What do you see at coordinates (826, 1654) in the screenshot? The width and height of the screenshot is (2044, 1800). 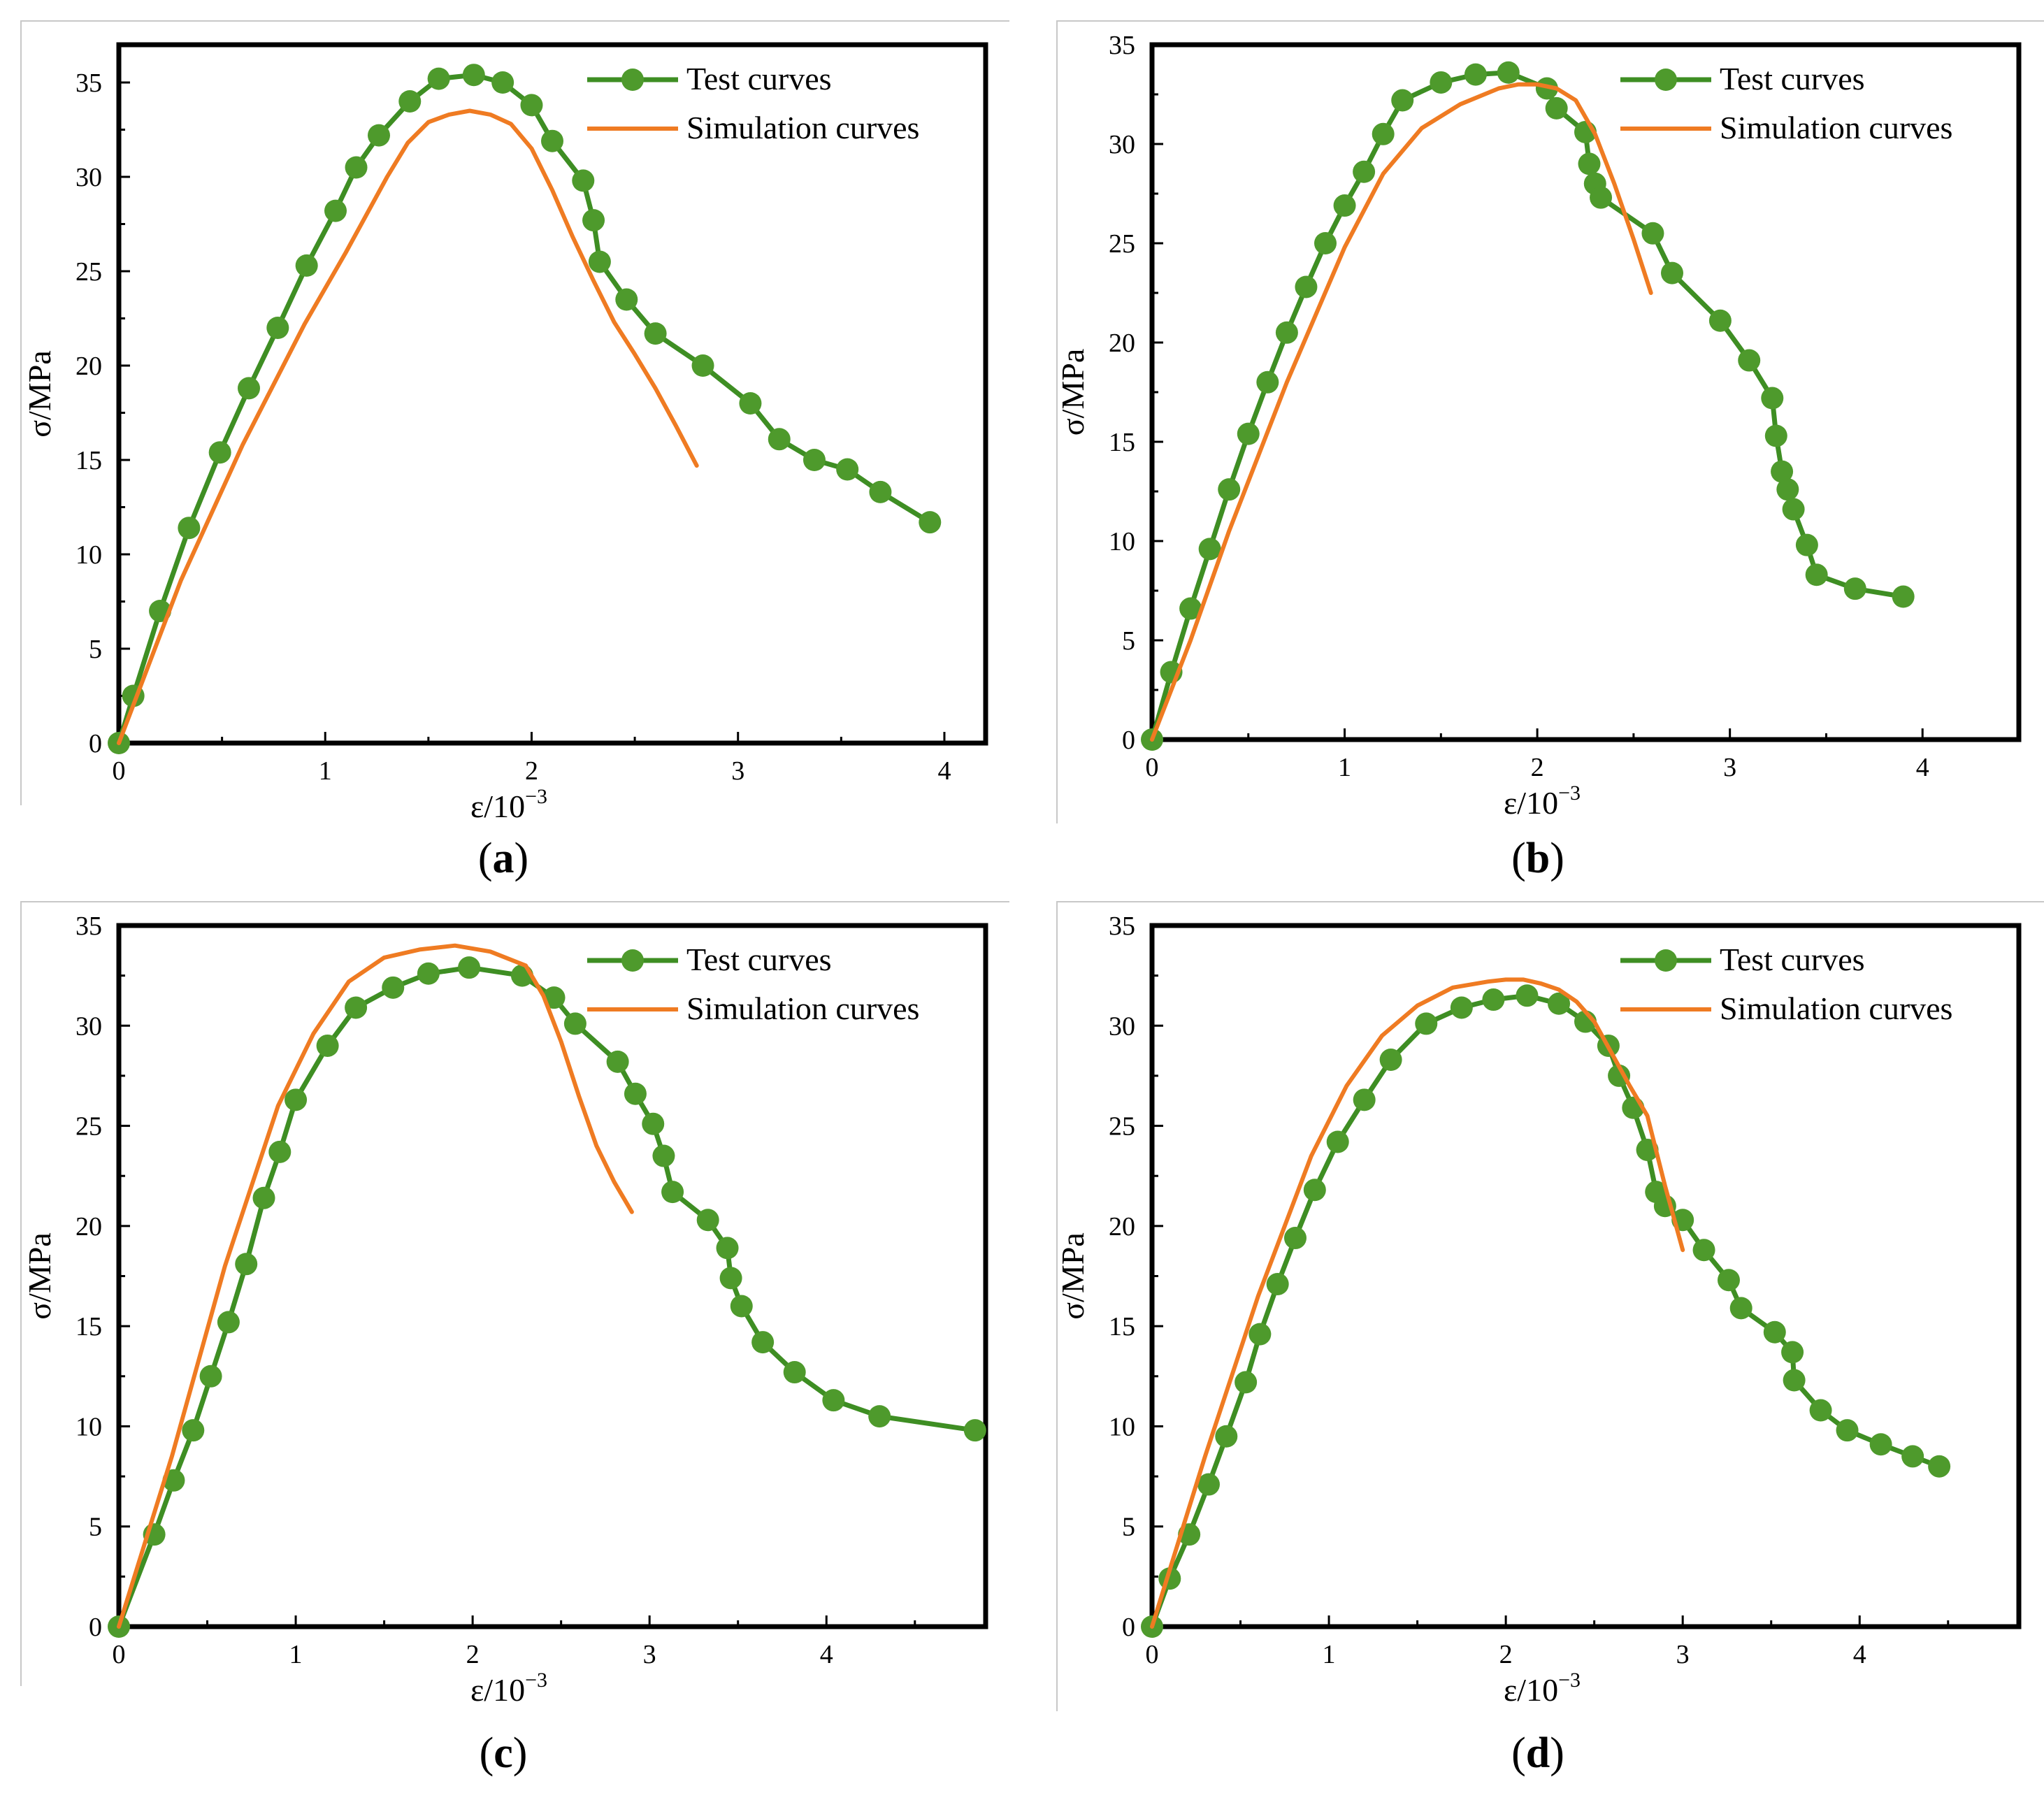 I see `x-tick-label: 4` at bounding box center [826, 1654].